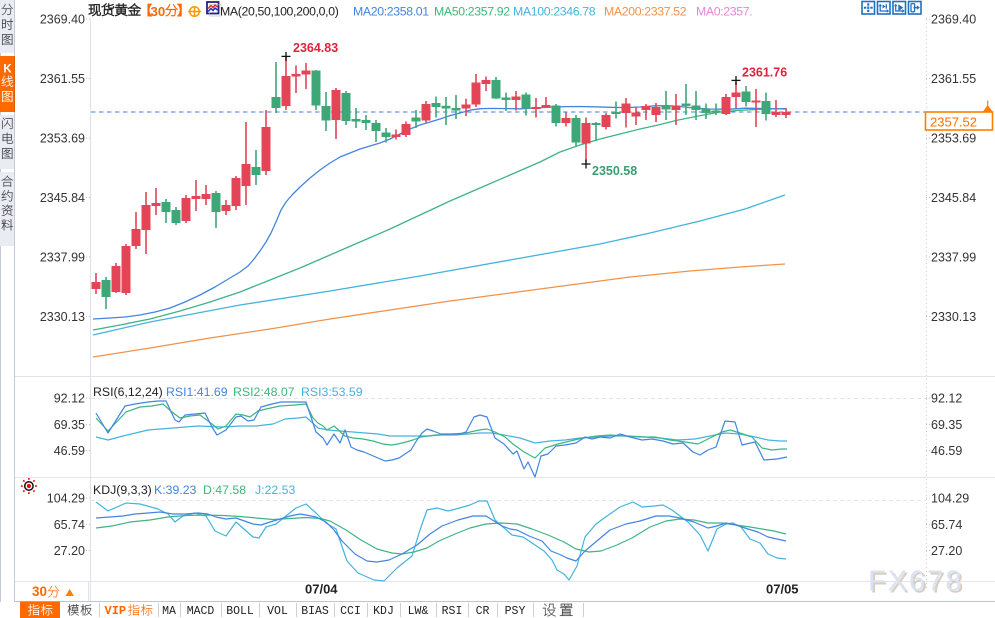  Describe the element at coordinates (515, 611) in the screenshot. I see `svg-text: PSY` at that location.